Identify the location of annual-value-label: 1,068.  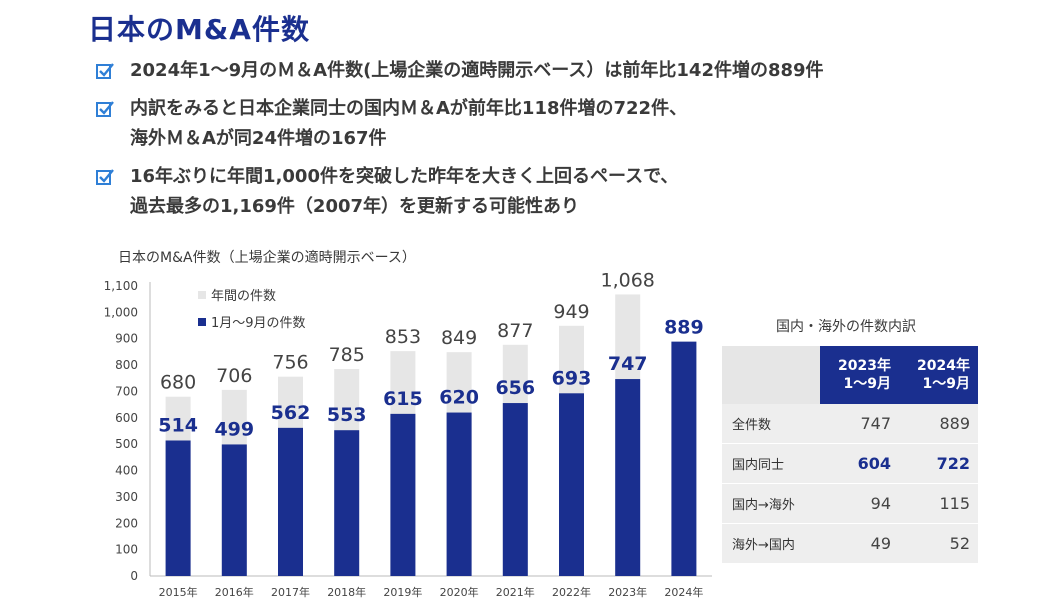
(627, 280).